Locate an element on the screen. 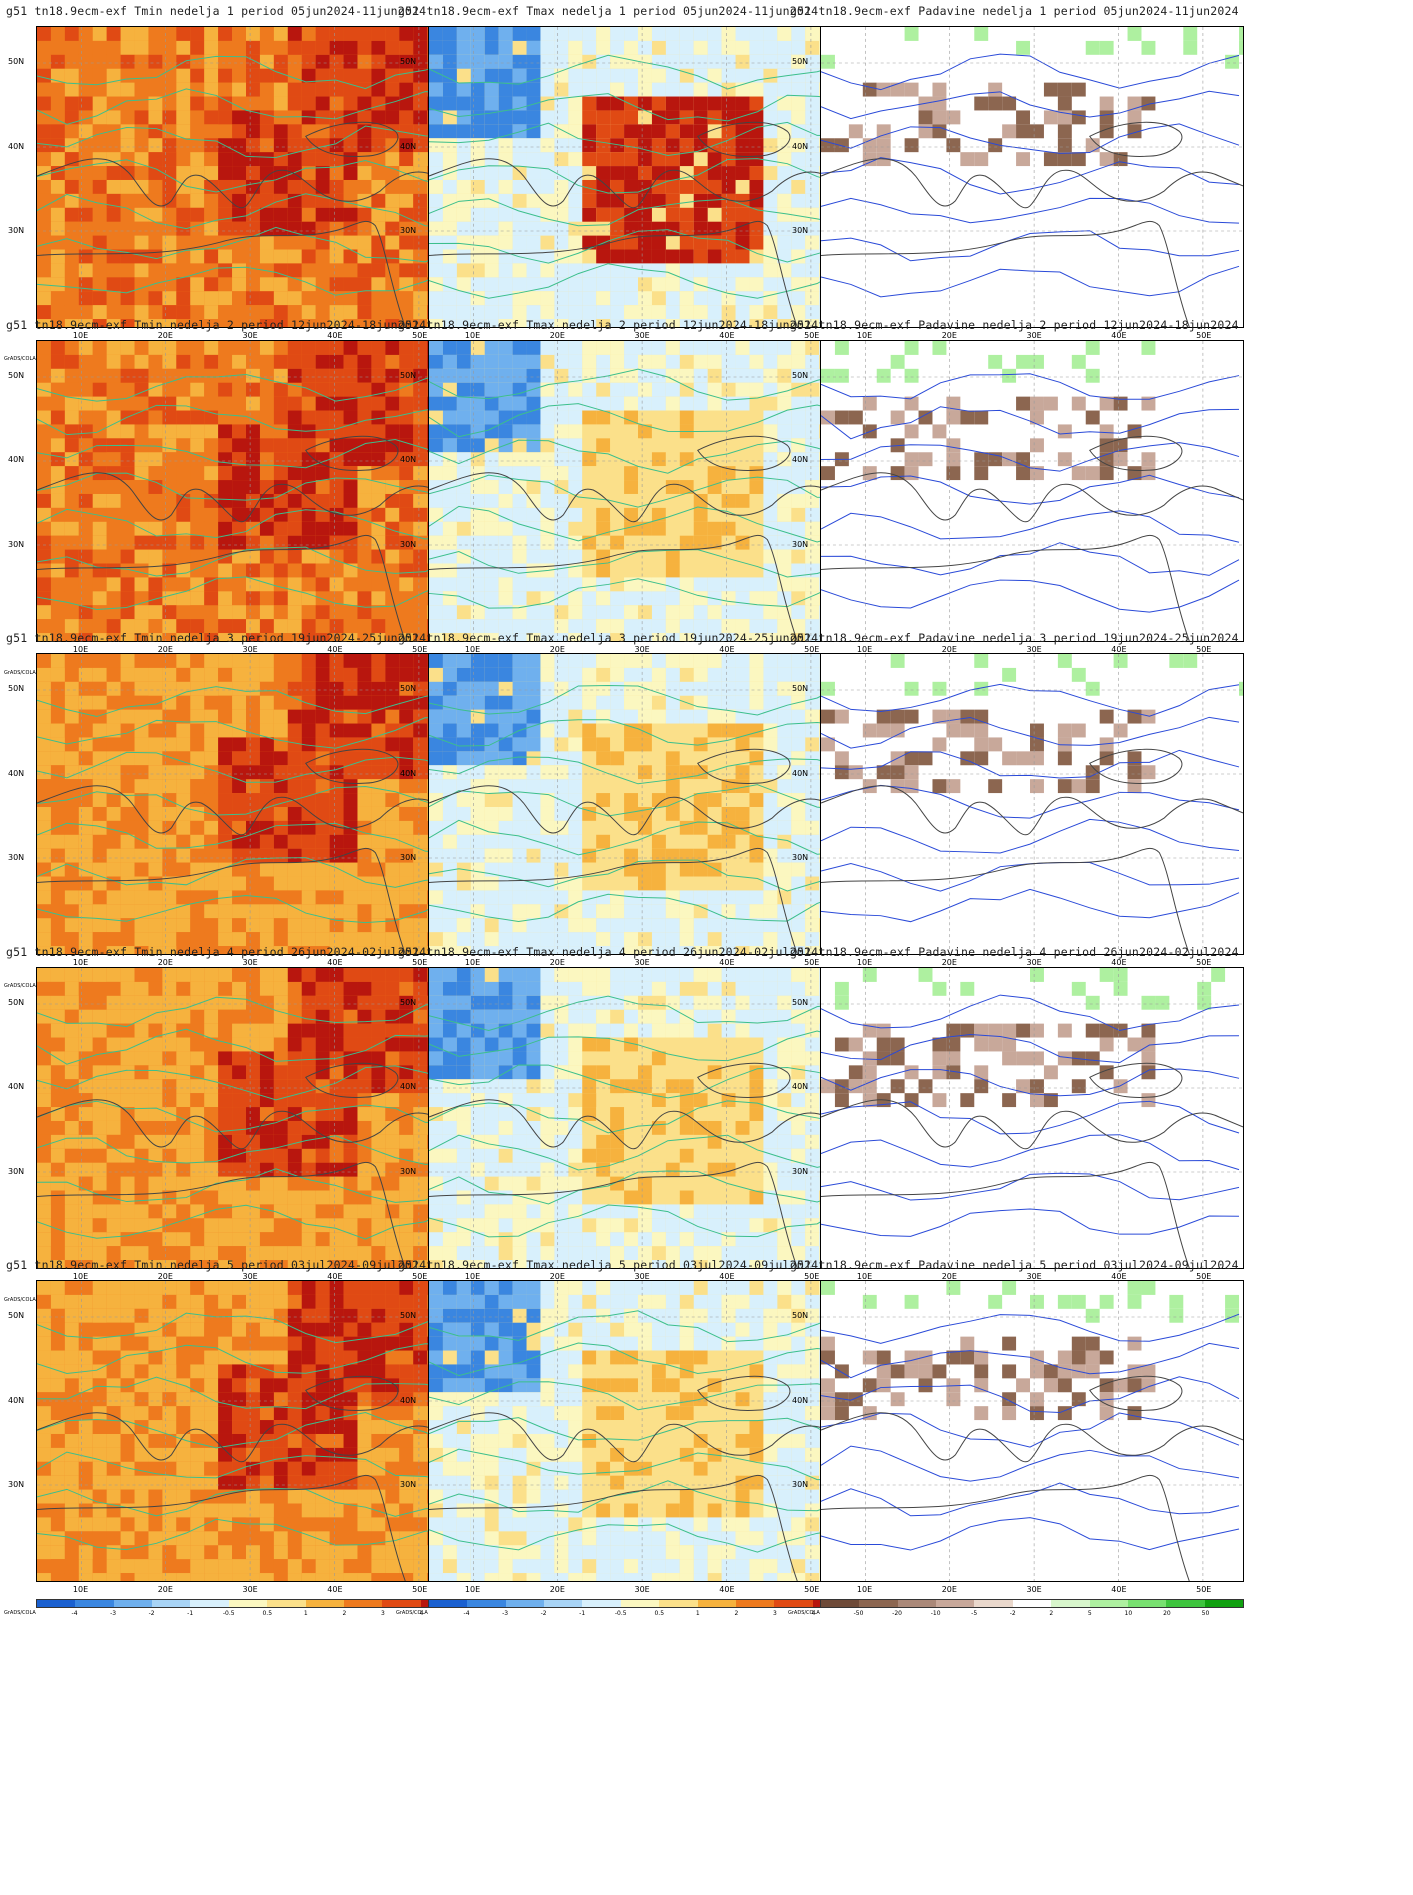 The height and width of the screenshot is (1895, 1413). lon-label: 30E is located at coordinates (1034, 649).